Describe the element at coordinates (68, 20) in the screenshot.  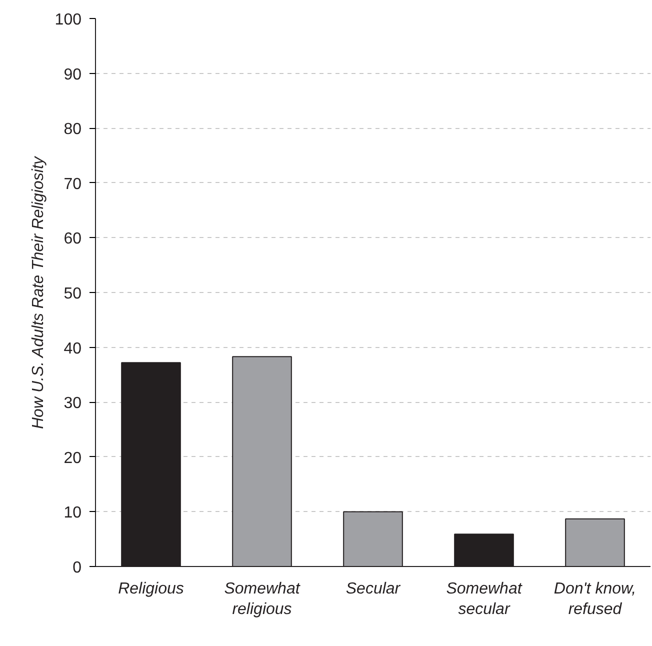
I see `y-tick-label: 100` at that location.